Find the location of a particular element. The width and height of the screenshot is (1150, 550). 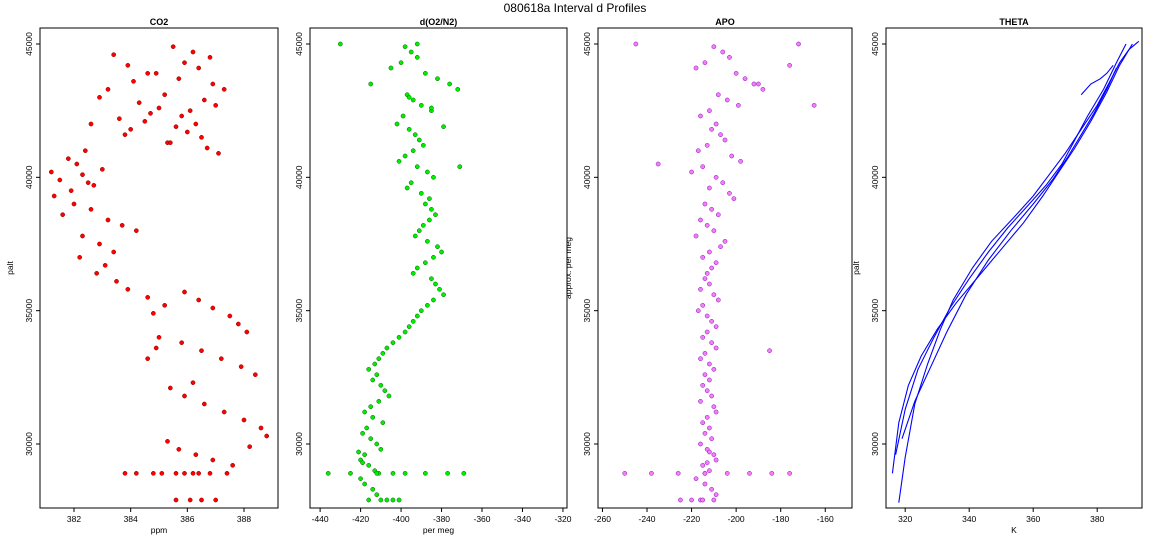

x-tick-label: -260 is located at coordinates (602, 519).